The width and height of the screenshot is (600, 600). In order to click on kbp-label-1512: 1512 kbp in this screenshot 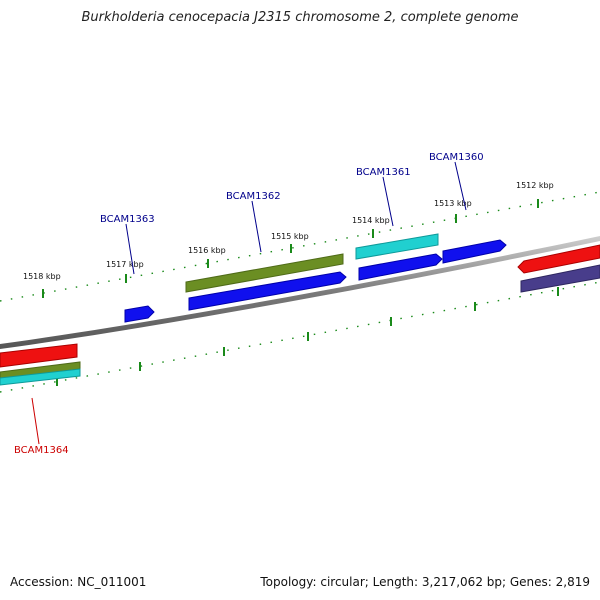, I will do `click(535, 185)`.